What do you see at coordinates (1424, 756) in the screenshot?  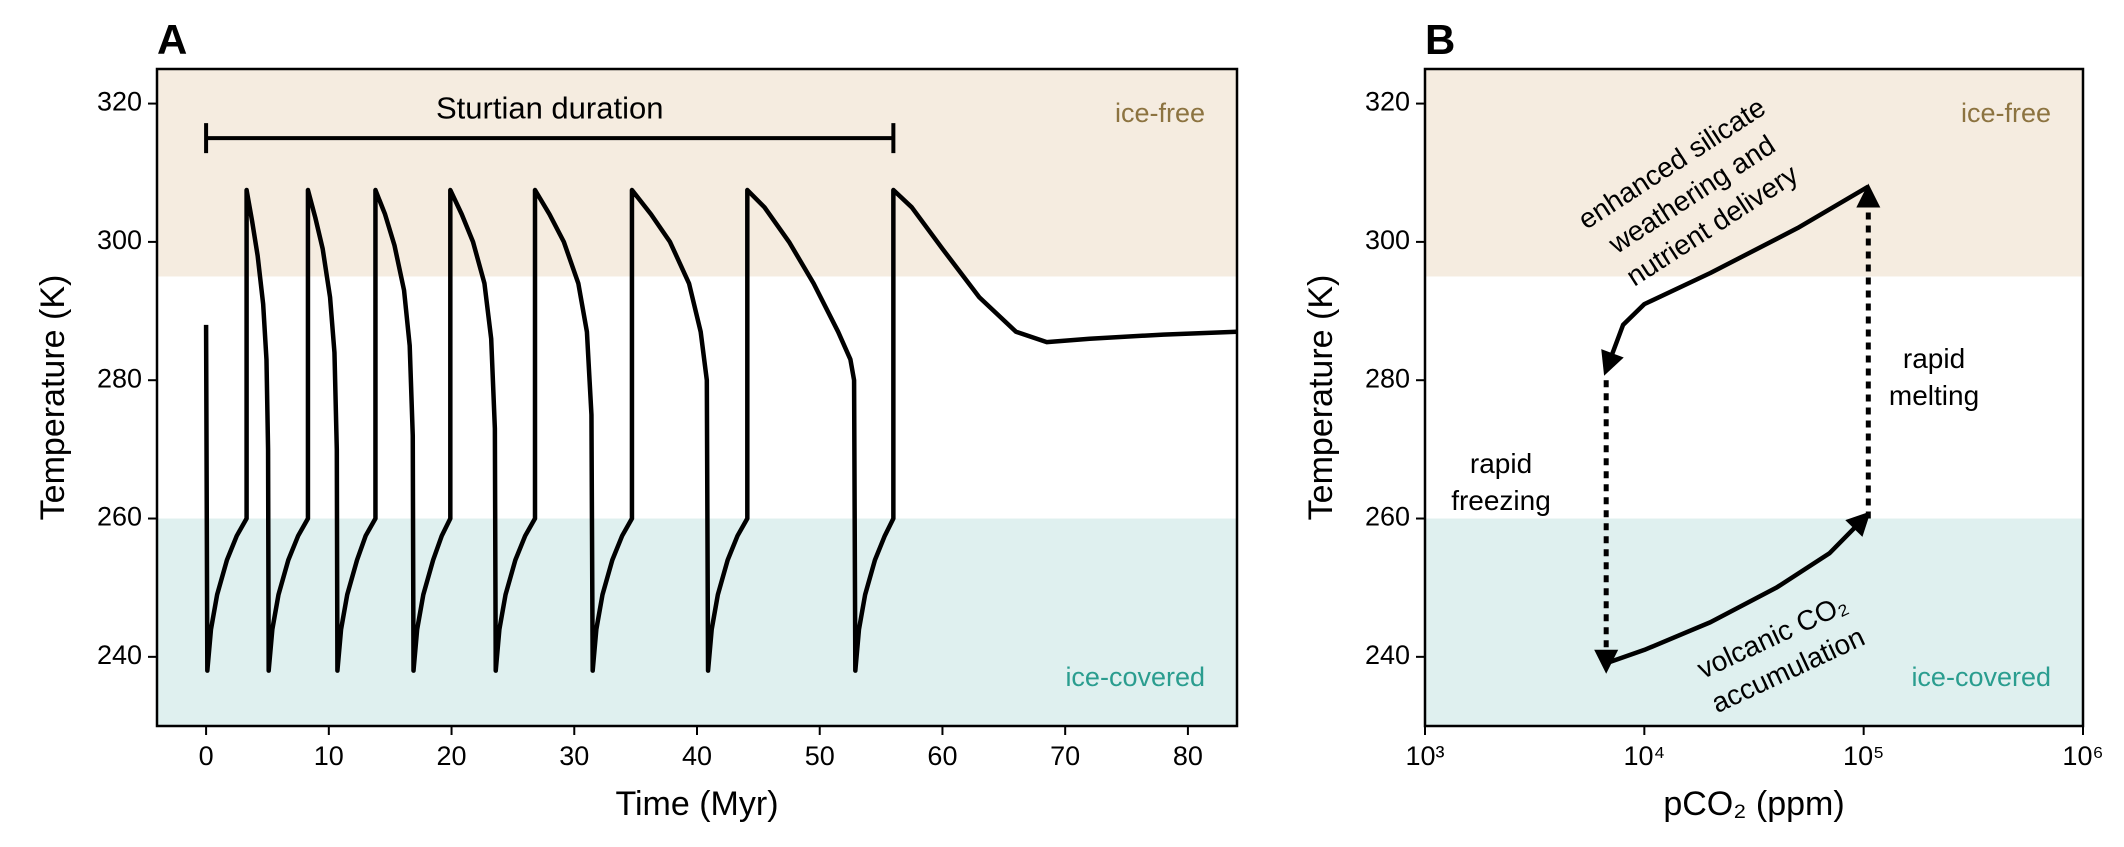 I see `x-tick-label: 10³` at bounding box center [1424, 756].